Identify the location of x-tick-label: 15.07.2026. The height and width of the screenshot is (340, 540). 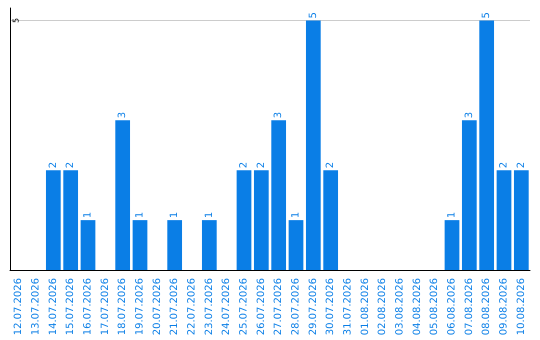
(70, 307).